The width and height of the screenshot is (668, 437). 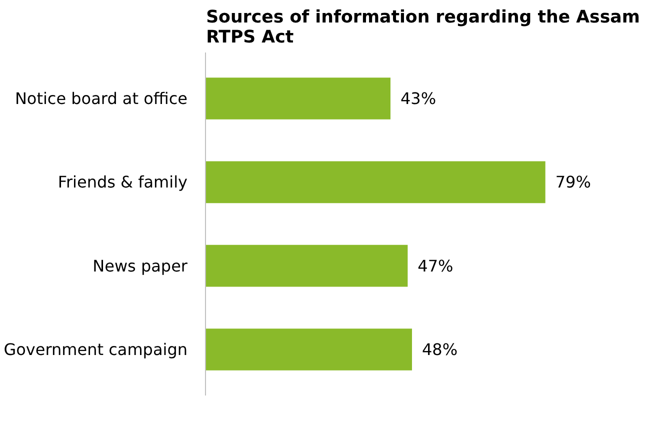 What do you see at coordinates (140, 266) in the screenshot?
I see `y-tick-label: News paper` at bounding box center [140, 266].